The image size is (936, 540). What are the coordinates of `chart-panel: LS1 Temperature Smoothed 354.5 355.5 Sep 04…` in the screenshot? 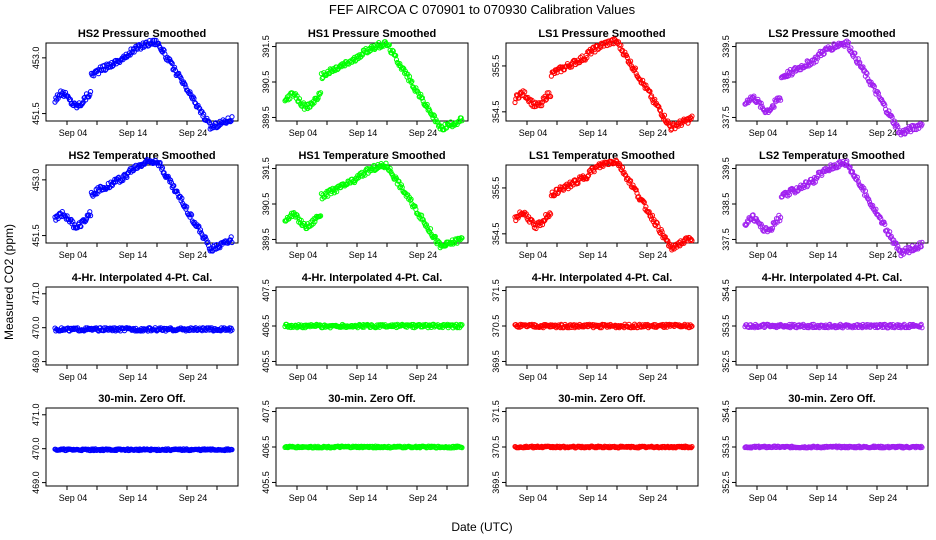 It's located at (595, 205).